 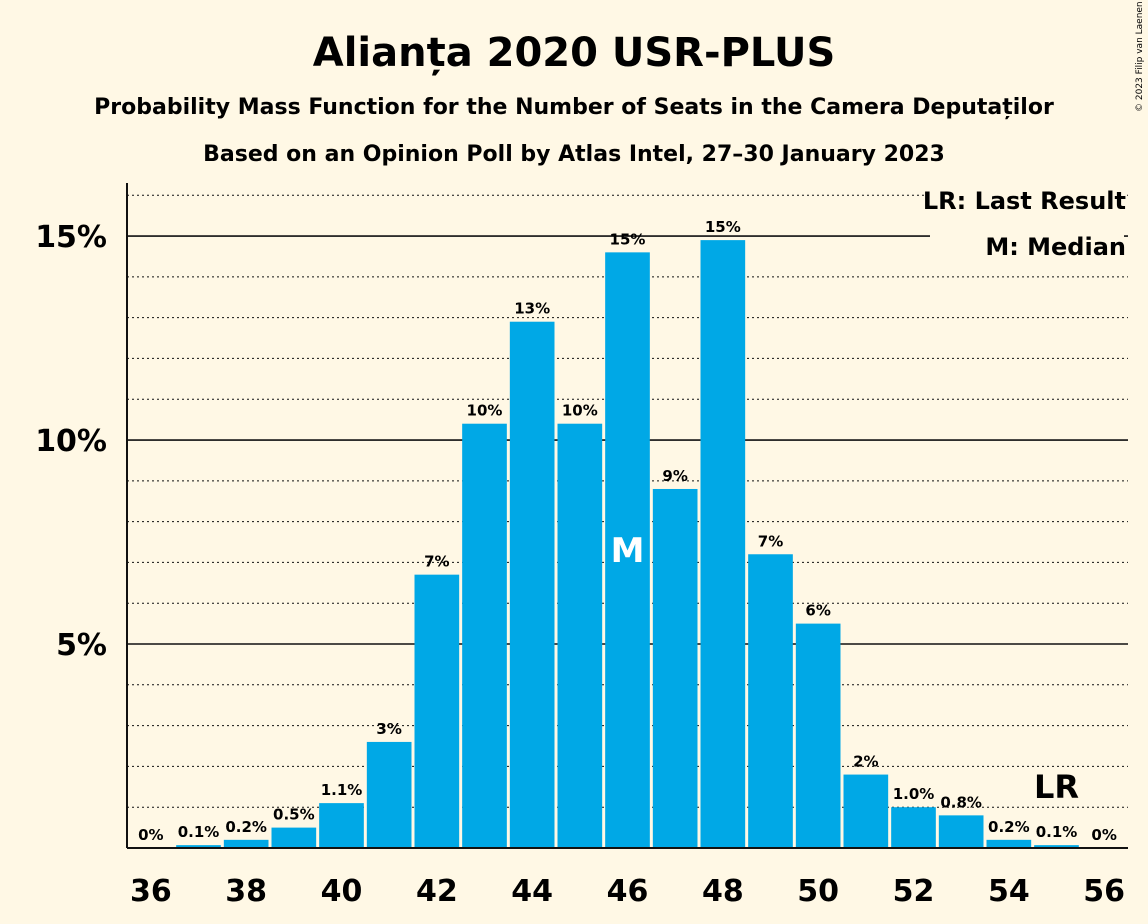 What do you see at coordinates (71, 237) in the screenshot?
I see `y-tick-label: 15%` at bounding box center [71, 237].